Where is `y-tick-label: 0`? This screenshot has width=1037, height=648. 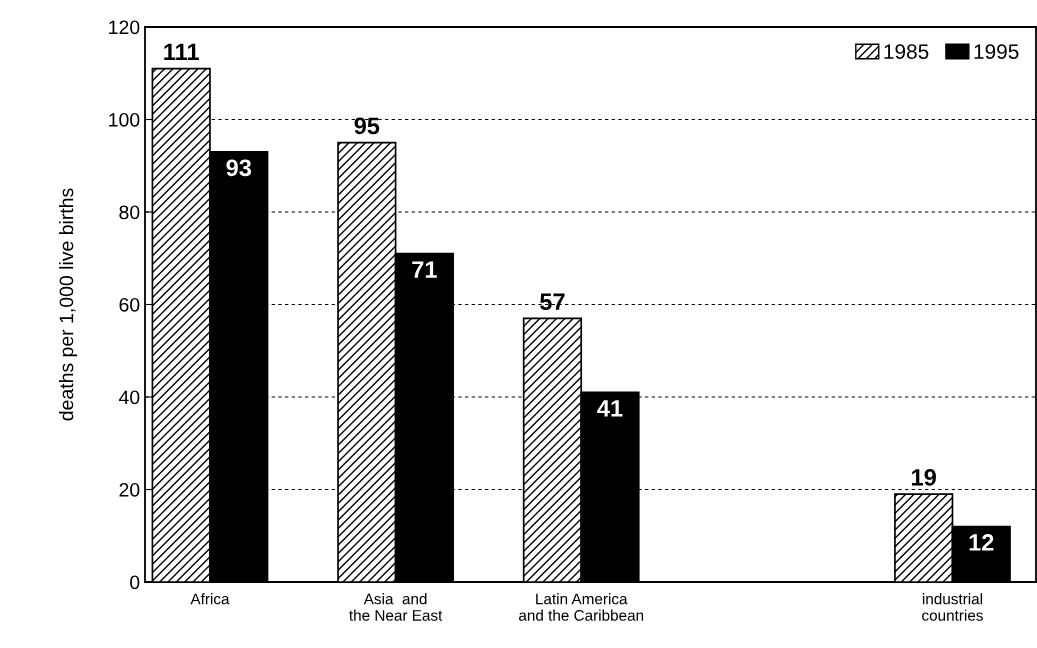 y-tick-label: 0 is located at coordinates (135, 582).